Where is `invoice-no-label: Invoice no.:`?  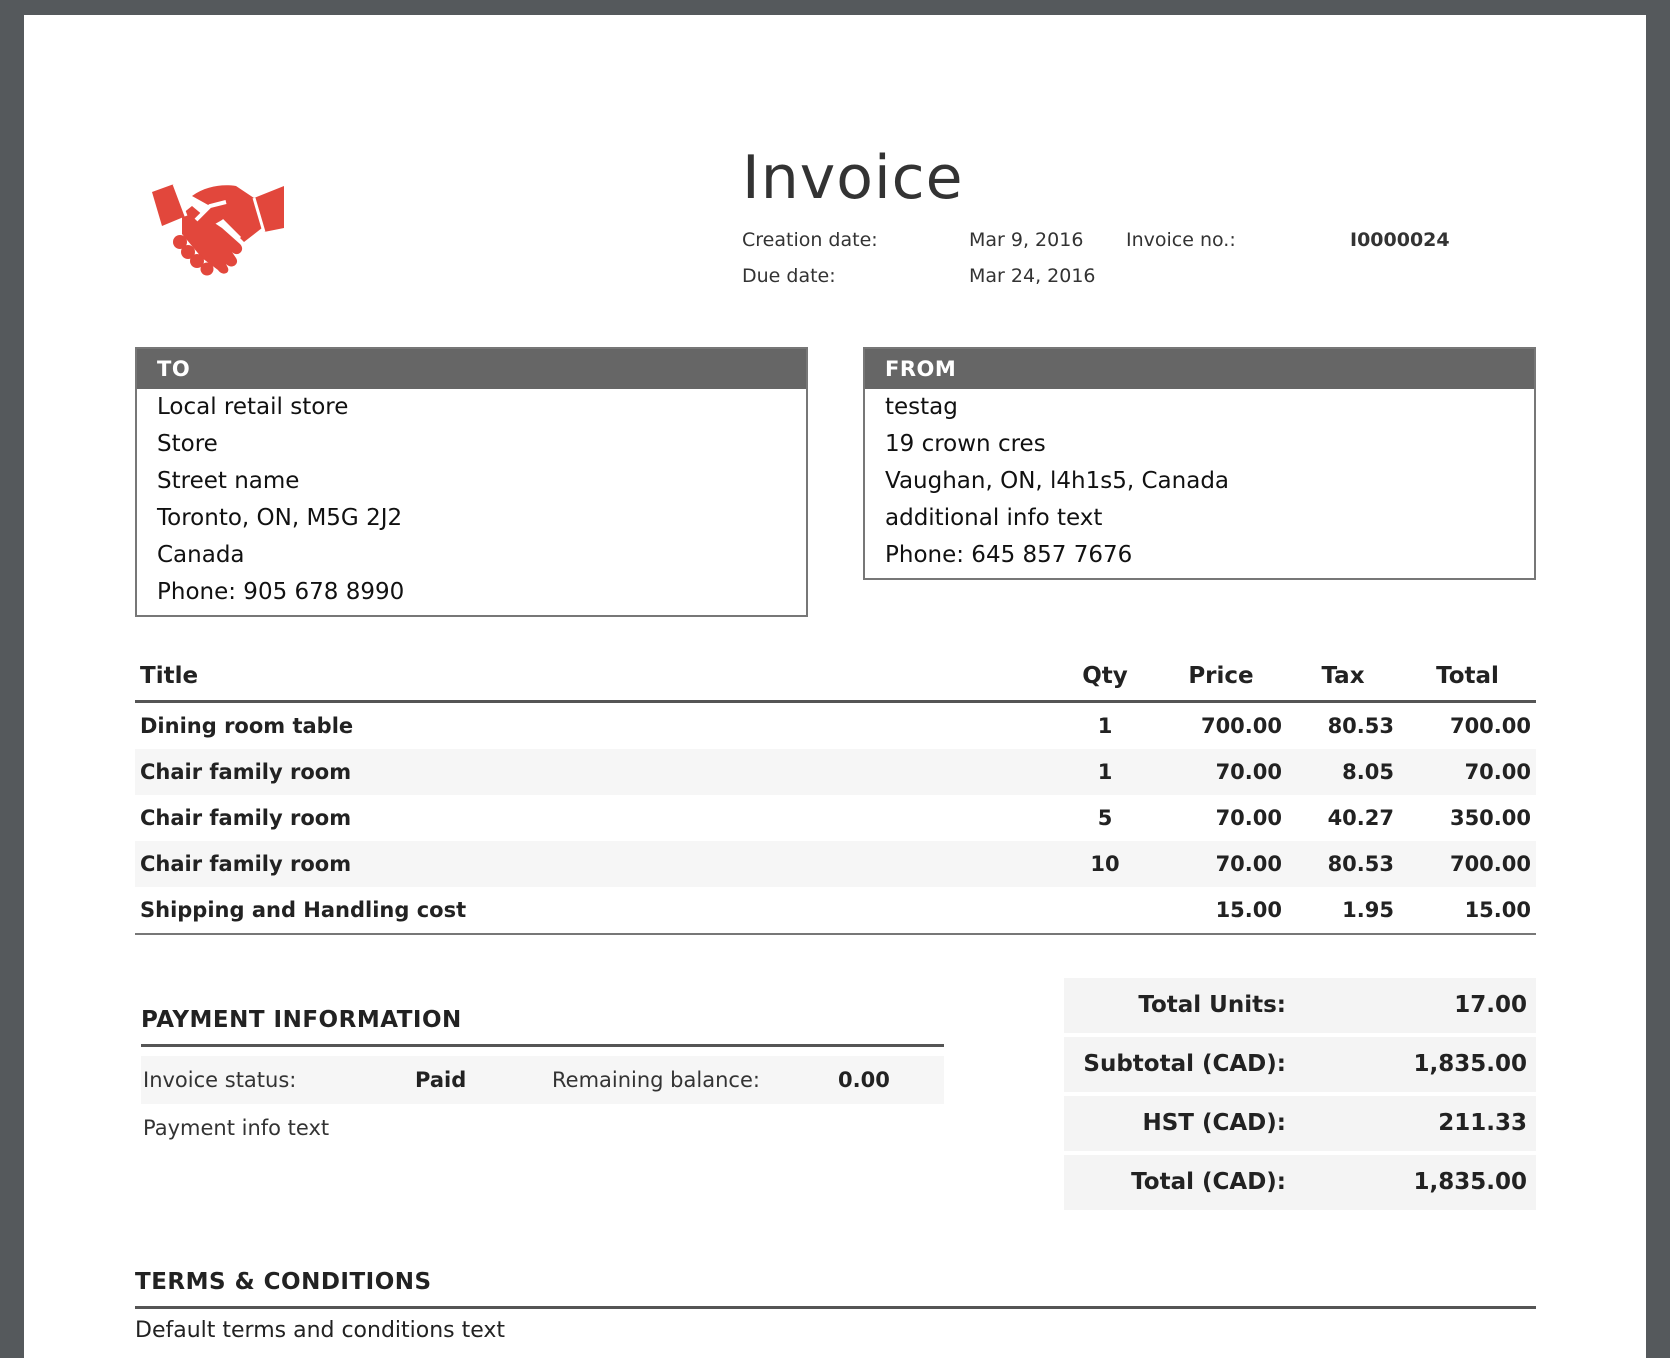
invoice-no-label: Invoice no.: is located at coordinates (1181, 240).